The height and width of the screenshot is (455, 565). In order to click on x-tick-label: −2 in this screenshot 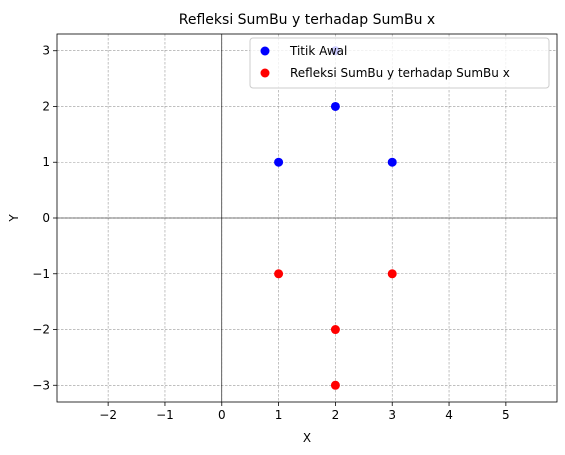, I will do `click(108, 415)`.